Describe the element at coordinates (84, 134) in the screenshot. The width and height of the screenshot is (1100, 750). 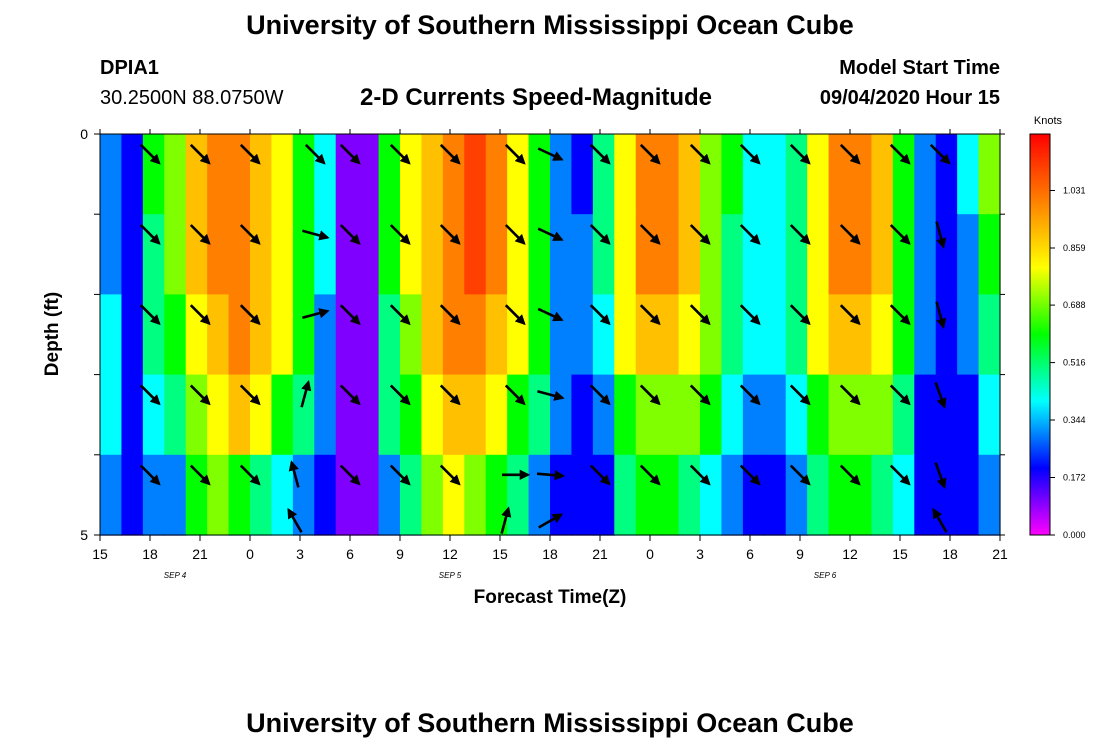
I see `y-tick-label: 0` at that location.